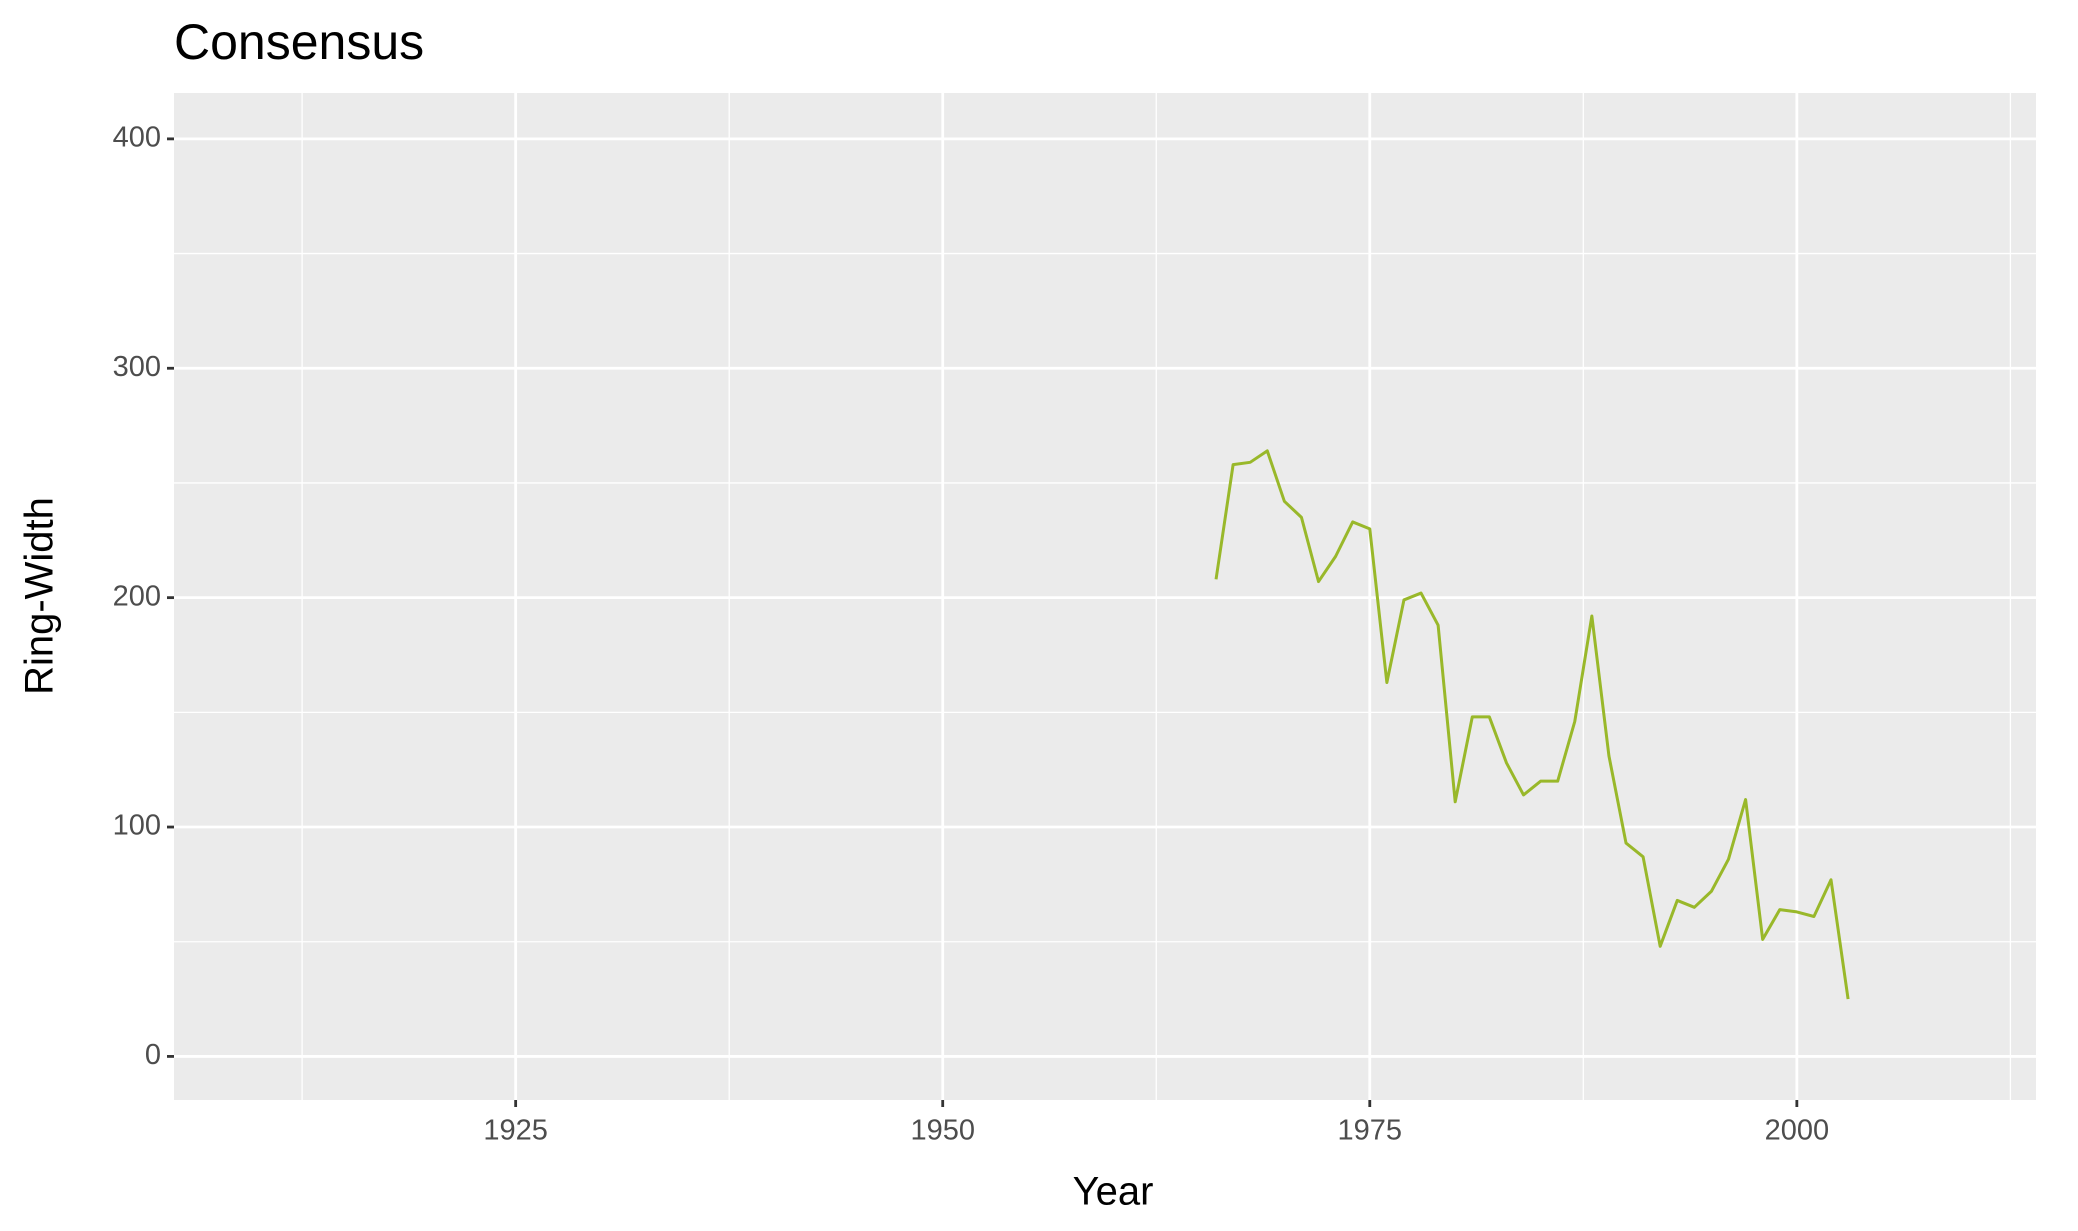 The image size is (2078, 1231). I want to click on y-tick-label: 0, so click(153, 1055).